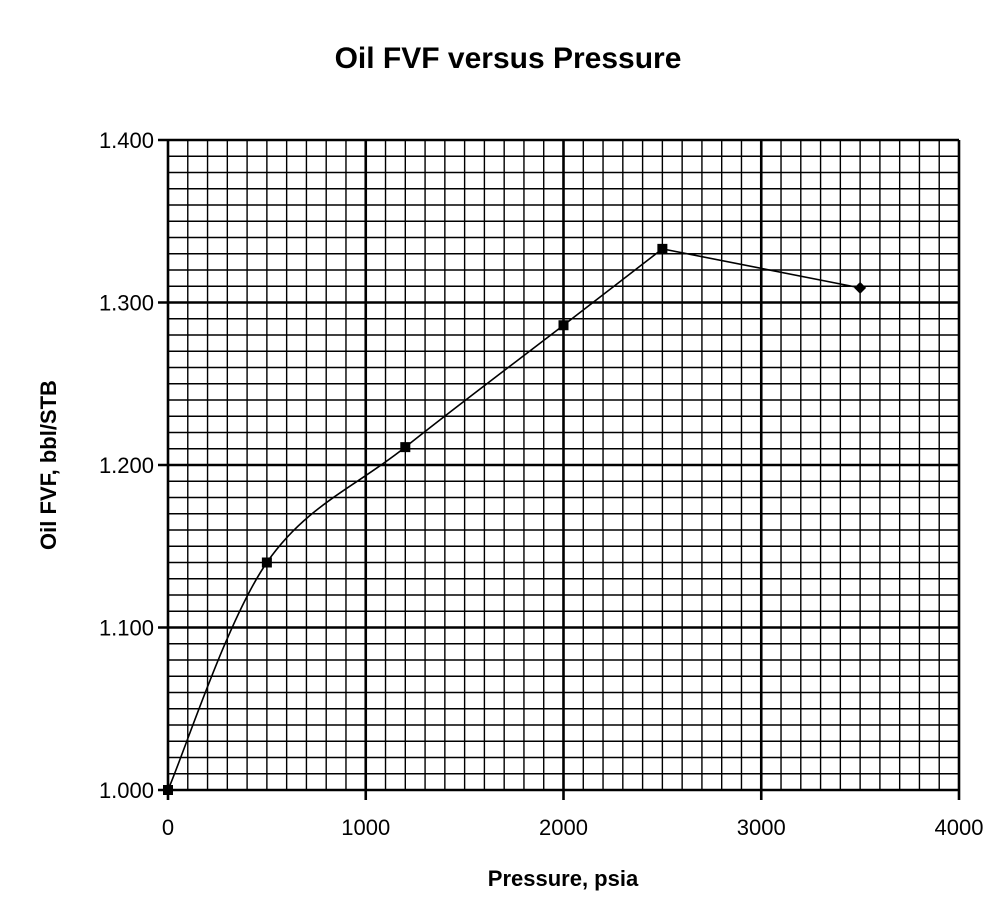 The image size is (1000, 912). Describe the element at coordinates (126, 140) in the screenshot. I see `y-tick-label: 1.400` at that location.